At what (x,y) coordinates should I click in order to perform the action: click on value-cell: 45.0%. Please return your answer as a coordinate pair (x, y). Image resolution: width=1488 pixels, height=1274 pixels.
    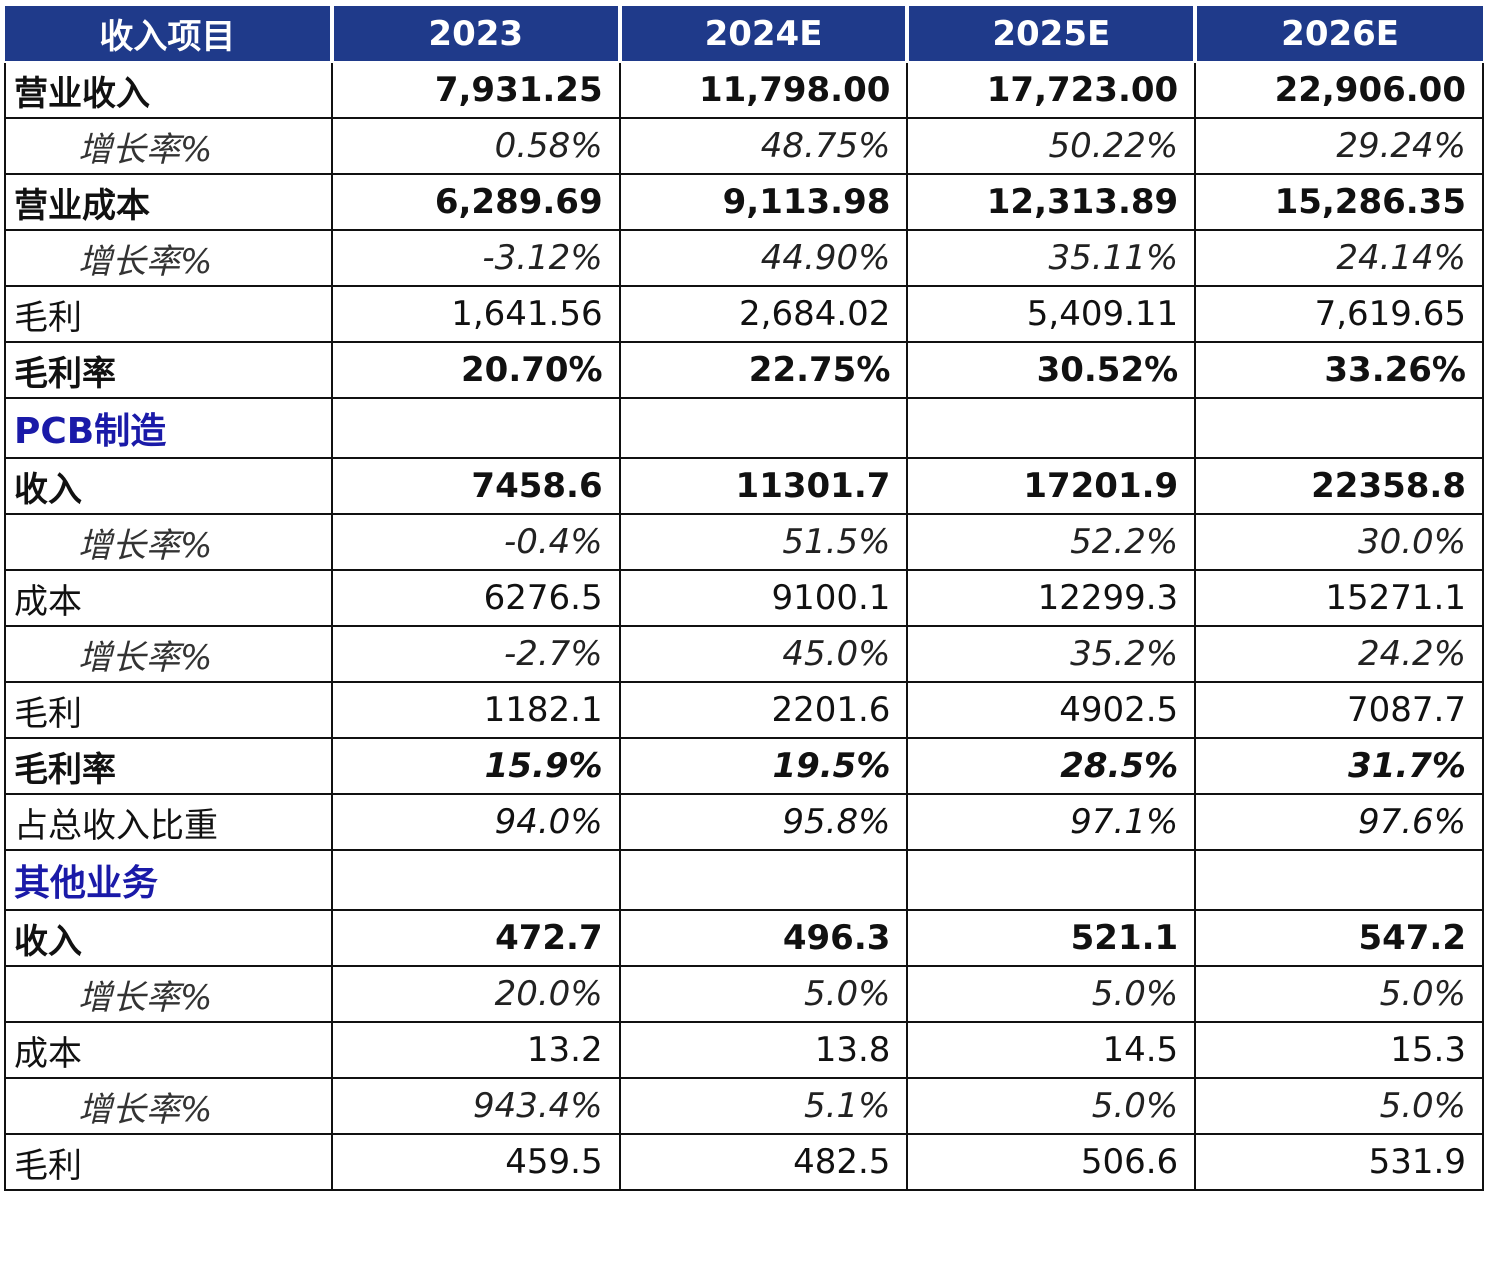
    Looking at the image, I should click on (763, 654).